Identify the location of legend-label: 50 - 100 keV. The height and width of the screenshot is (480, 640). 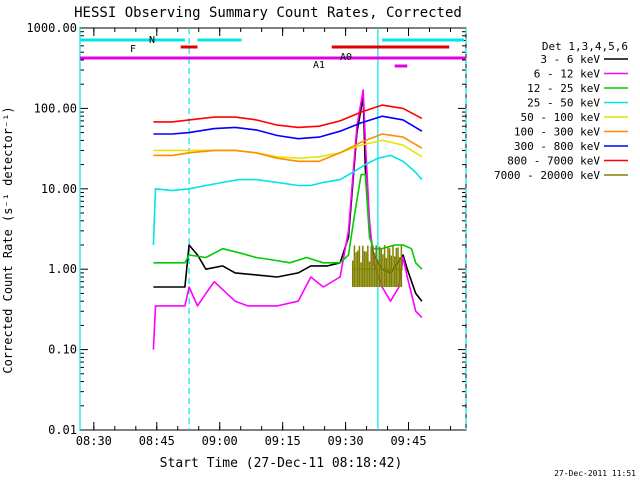
(561, 117).